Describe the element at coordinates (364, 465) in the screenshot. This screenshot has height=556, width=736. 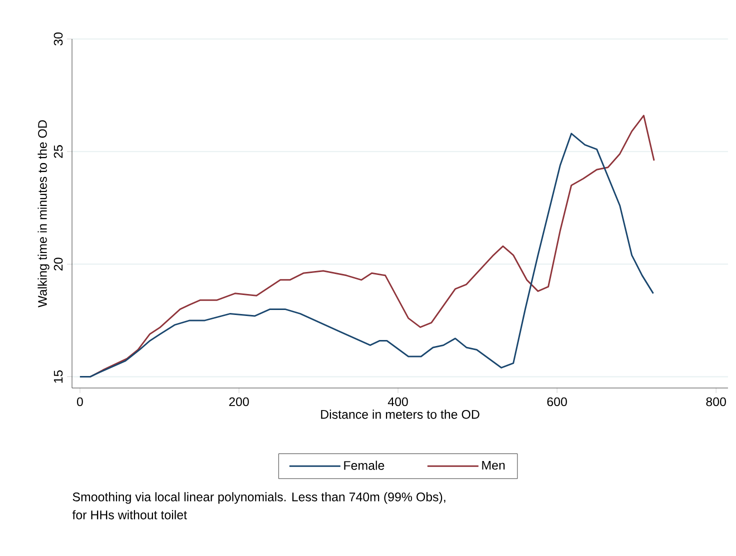
I see `legend-label: Female` at that location.